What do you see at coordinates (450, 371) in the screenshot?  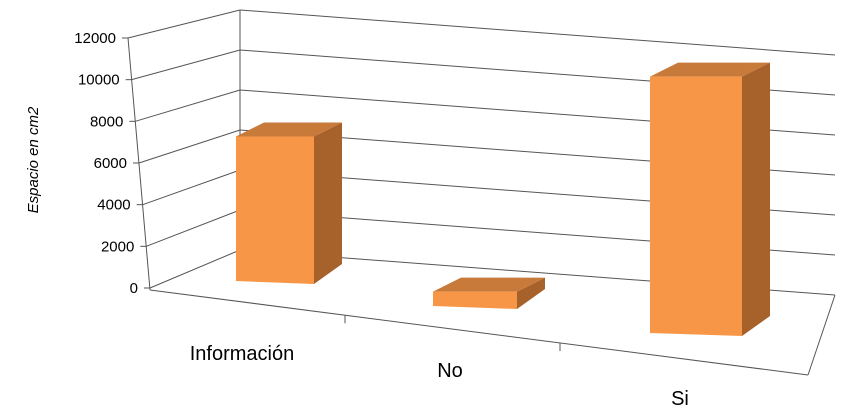 I see `category-label: No` at bounding box center [450, 371].